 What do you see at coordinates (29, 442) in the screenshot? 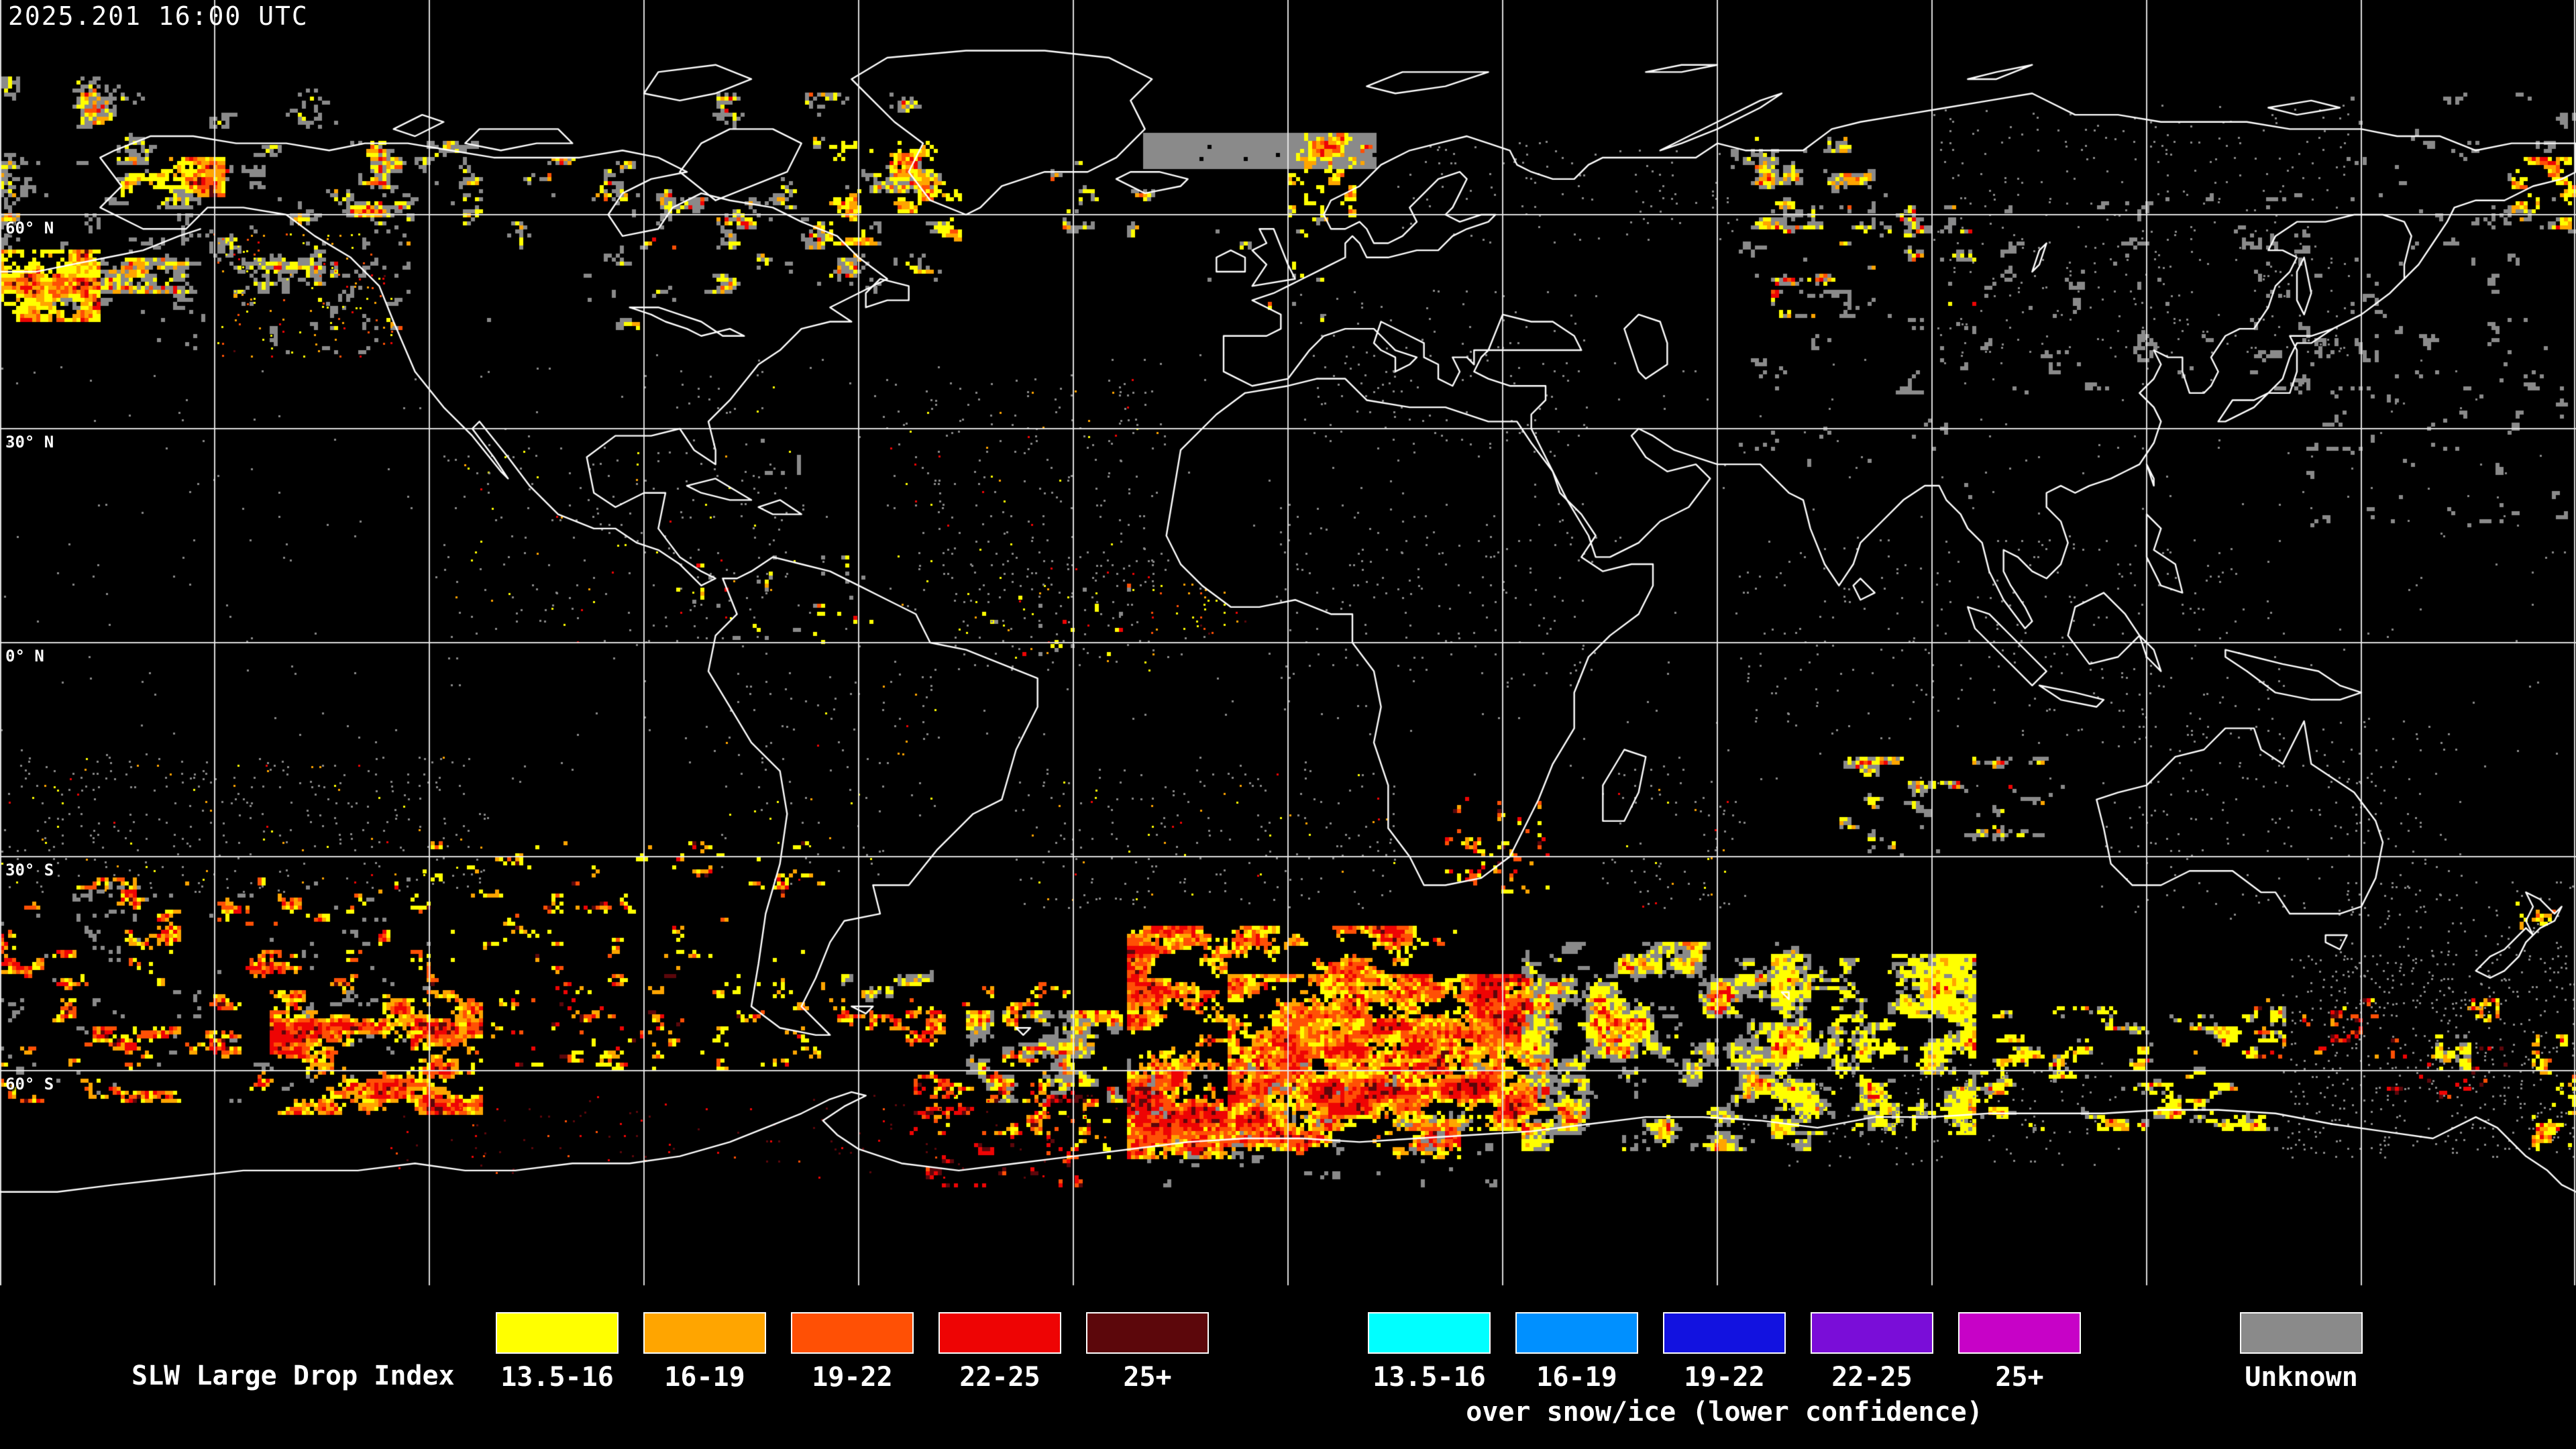
I see `lat-label-30n: 30° N` at bounding box center [29, 442].